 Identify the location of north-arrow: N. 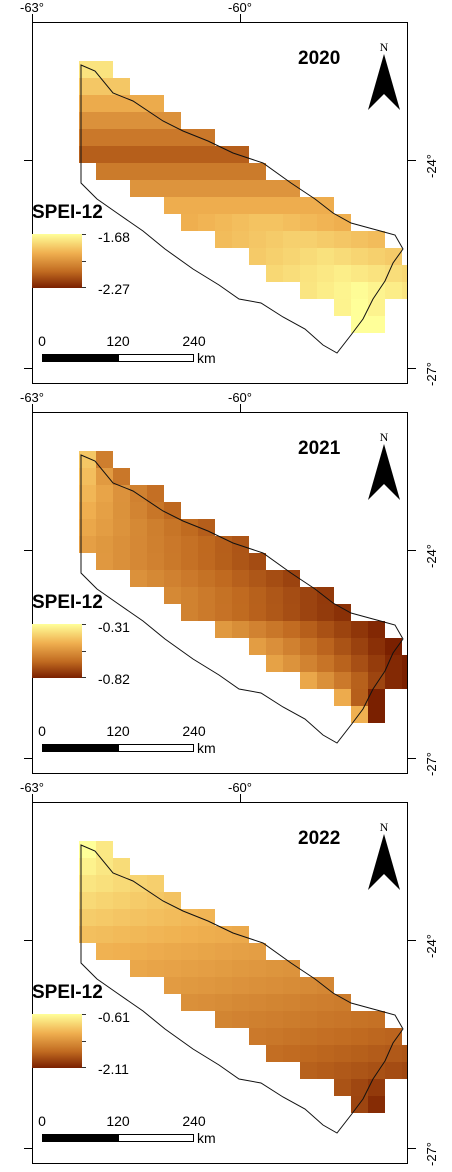
(384, 860).